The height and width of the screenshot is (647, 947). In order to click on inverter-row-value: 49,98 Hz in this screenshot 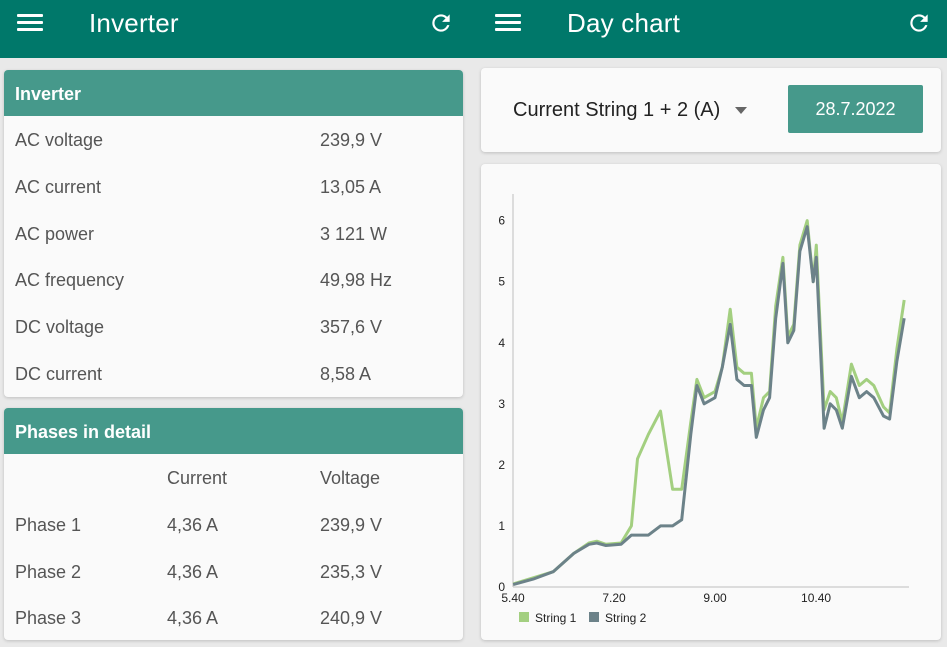, I will do `click(356, 280)`.